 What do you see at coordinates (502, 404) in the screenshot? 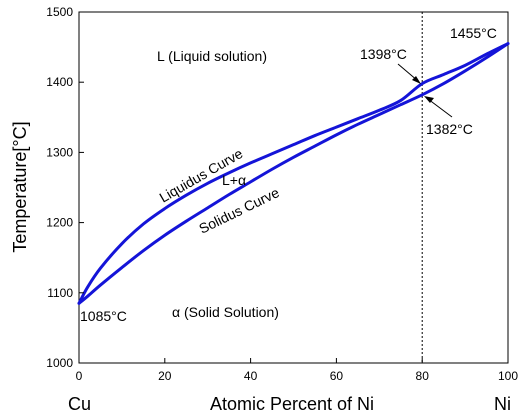
I see `x-axis-right-label: Ni` at bounding box center [502, 404].